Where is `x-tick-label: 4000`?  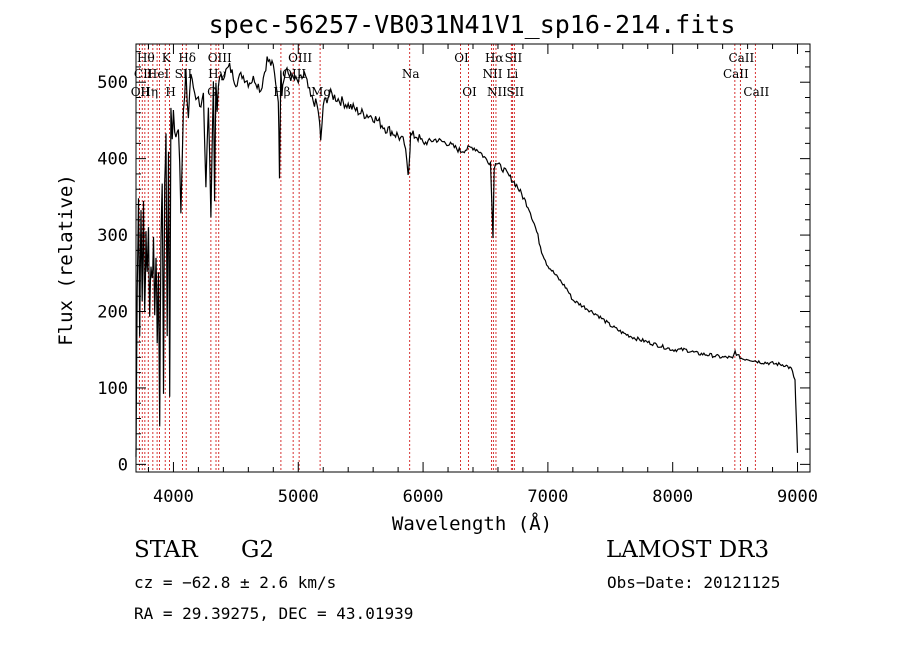 x-tick-label: 4000 is located at coordinates (173, 497).